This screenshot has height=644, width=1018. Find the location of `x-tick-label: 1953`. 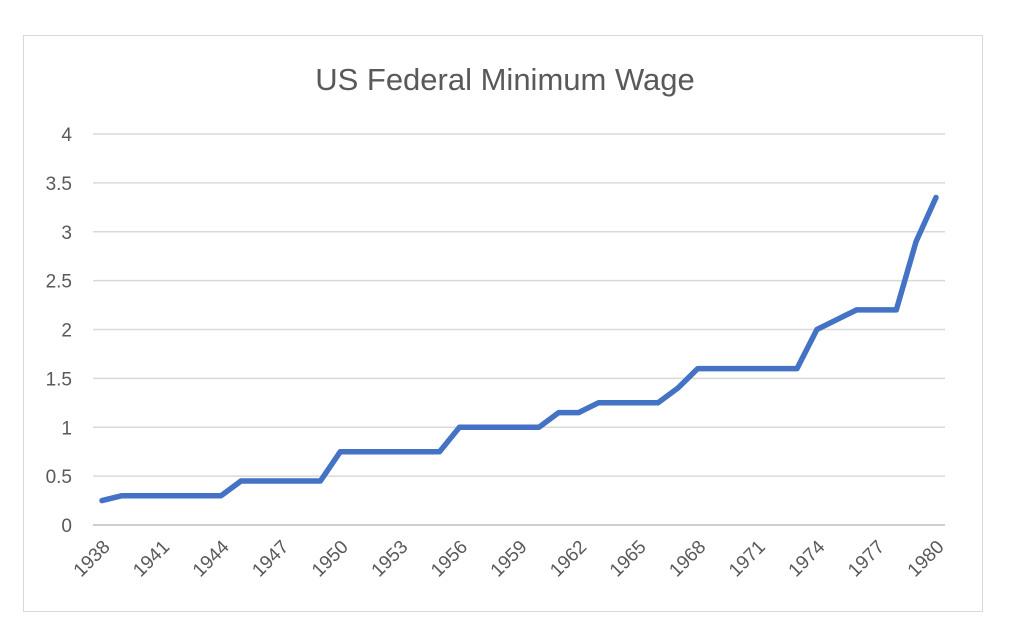

x-tick-label: 1953 is located at coordinates (390, 559).